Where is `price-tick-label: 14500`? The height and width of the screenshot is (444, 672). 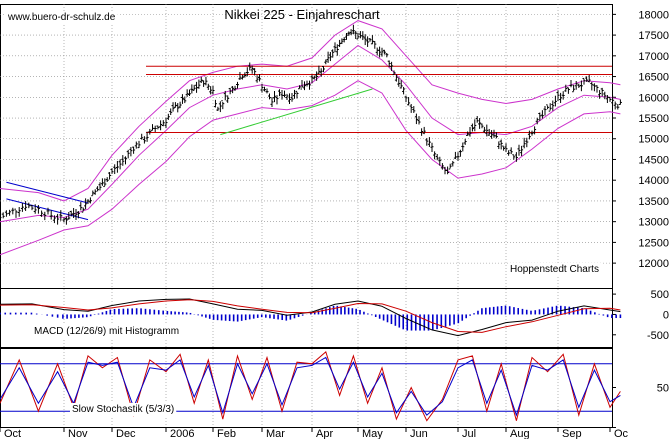 price-tick-label: 14500 is located at coordinates (653, 160).